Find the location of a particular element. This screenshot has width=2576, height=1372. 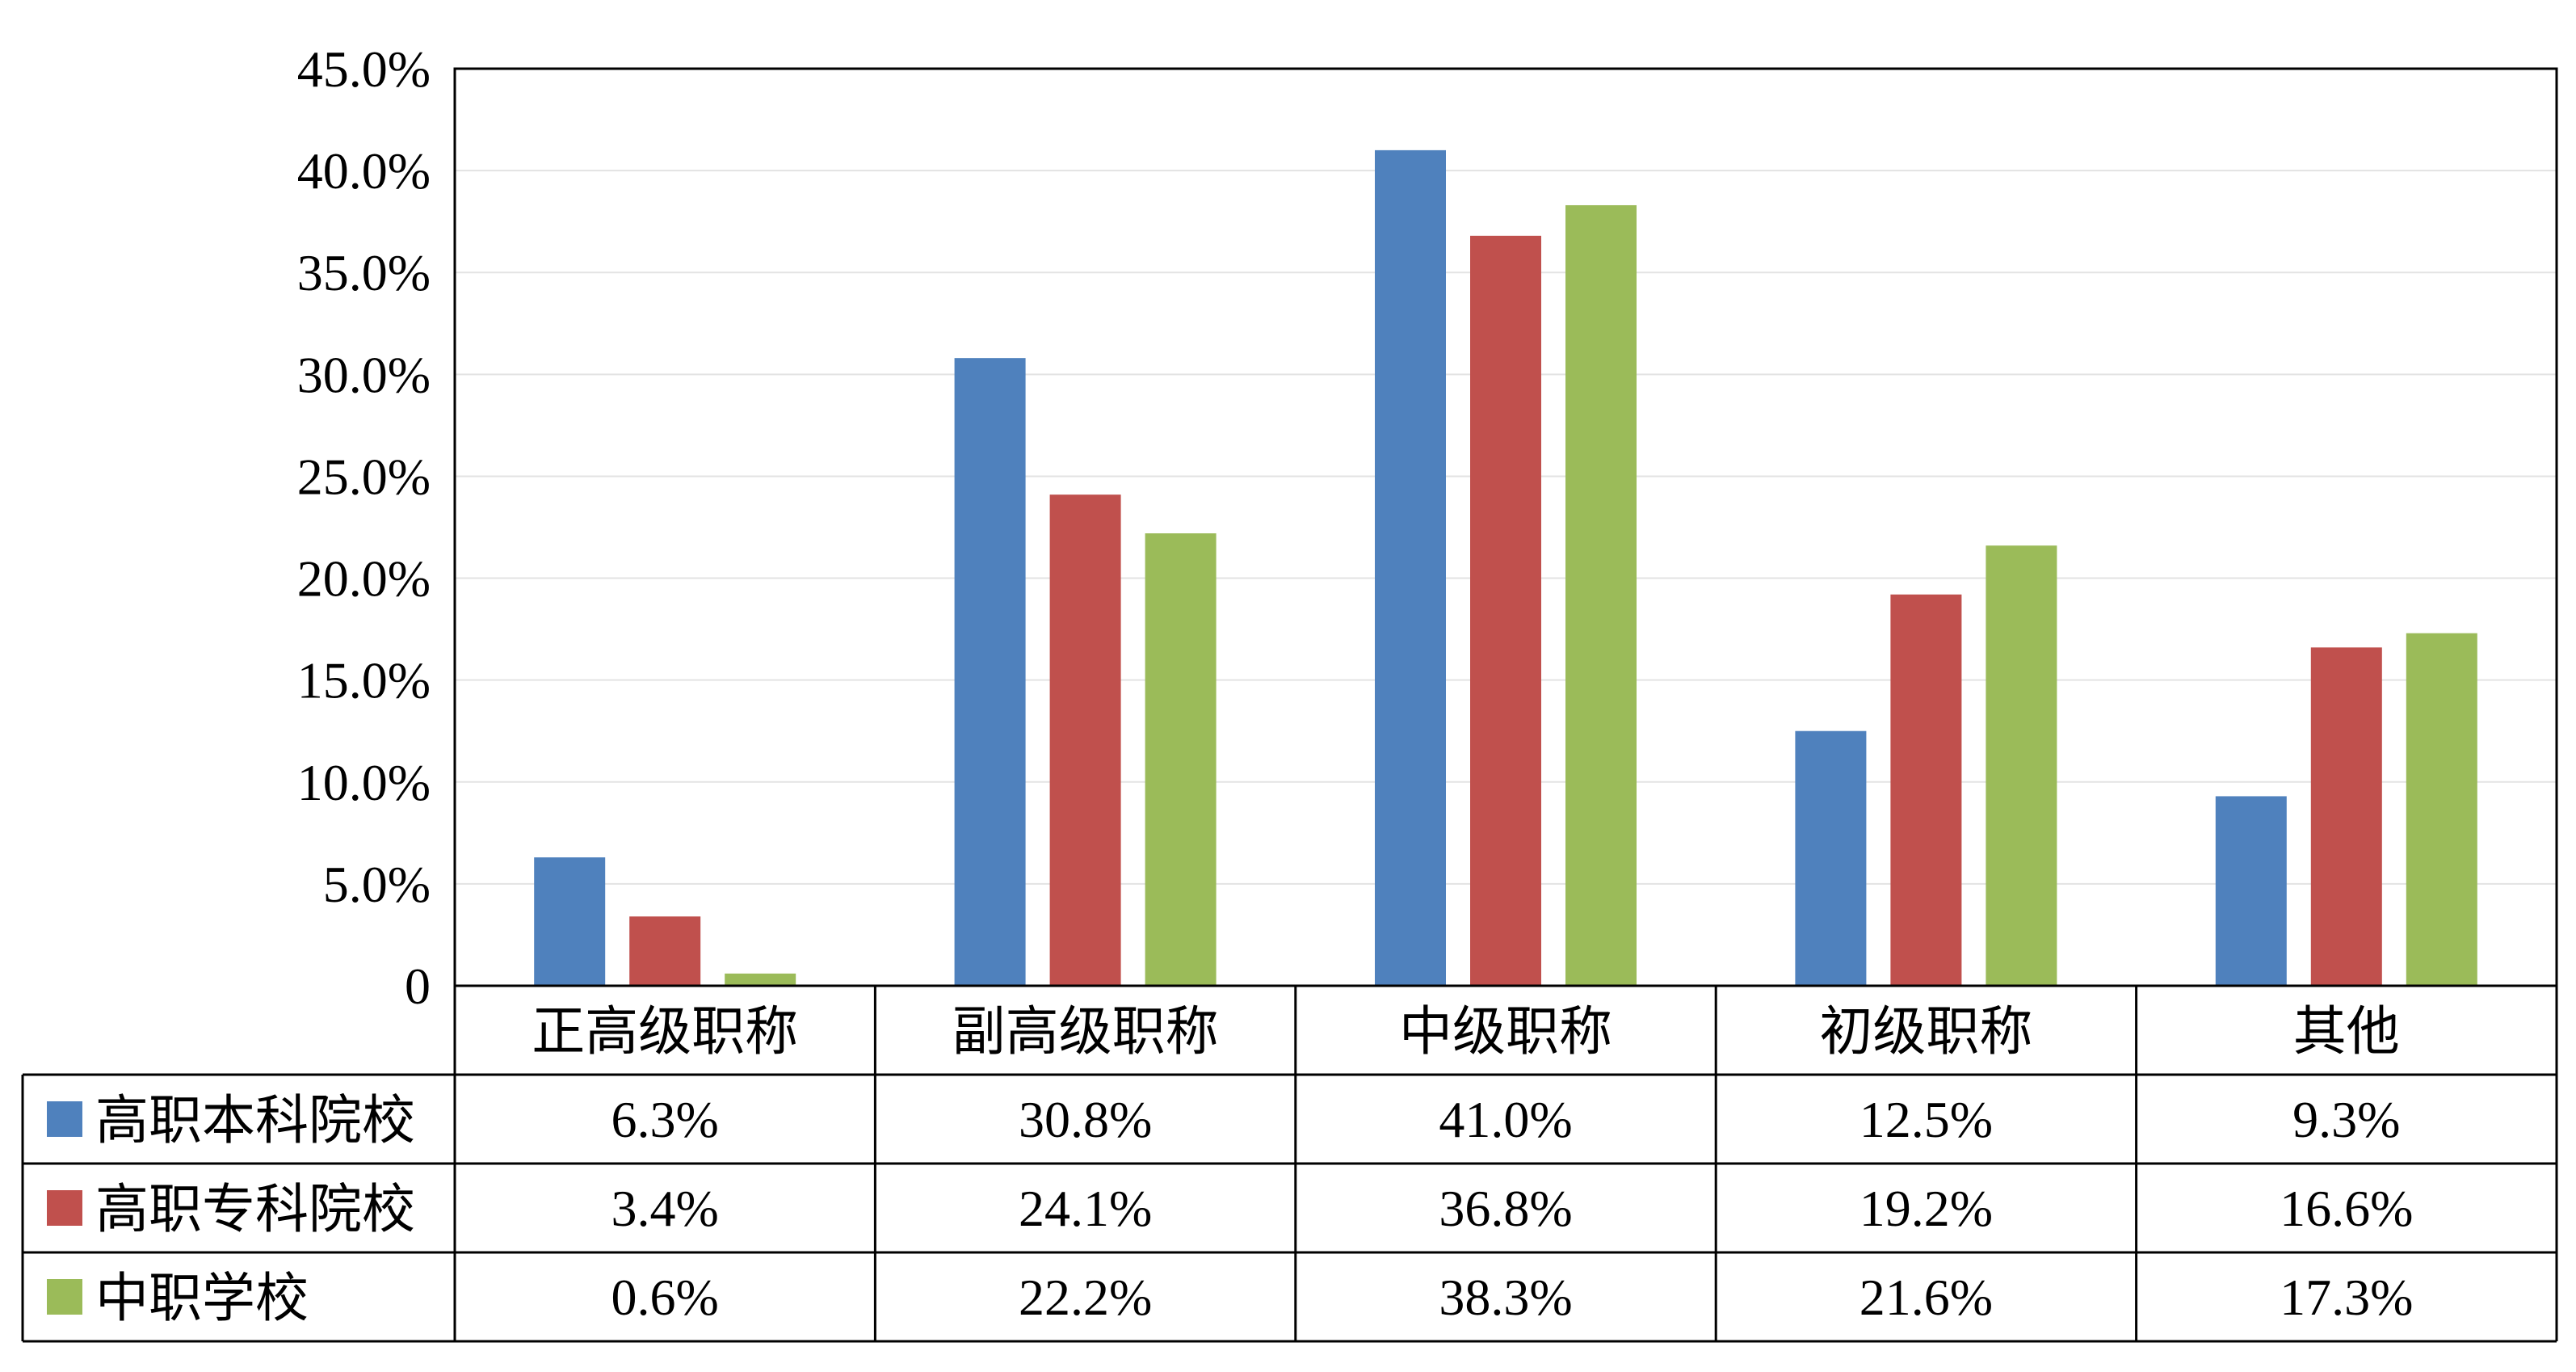

y-tick-label: 45.0% is located at coordinates (364, 69).